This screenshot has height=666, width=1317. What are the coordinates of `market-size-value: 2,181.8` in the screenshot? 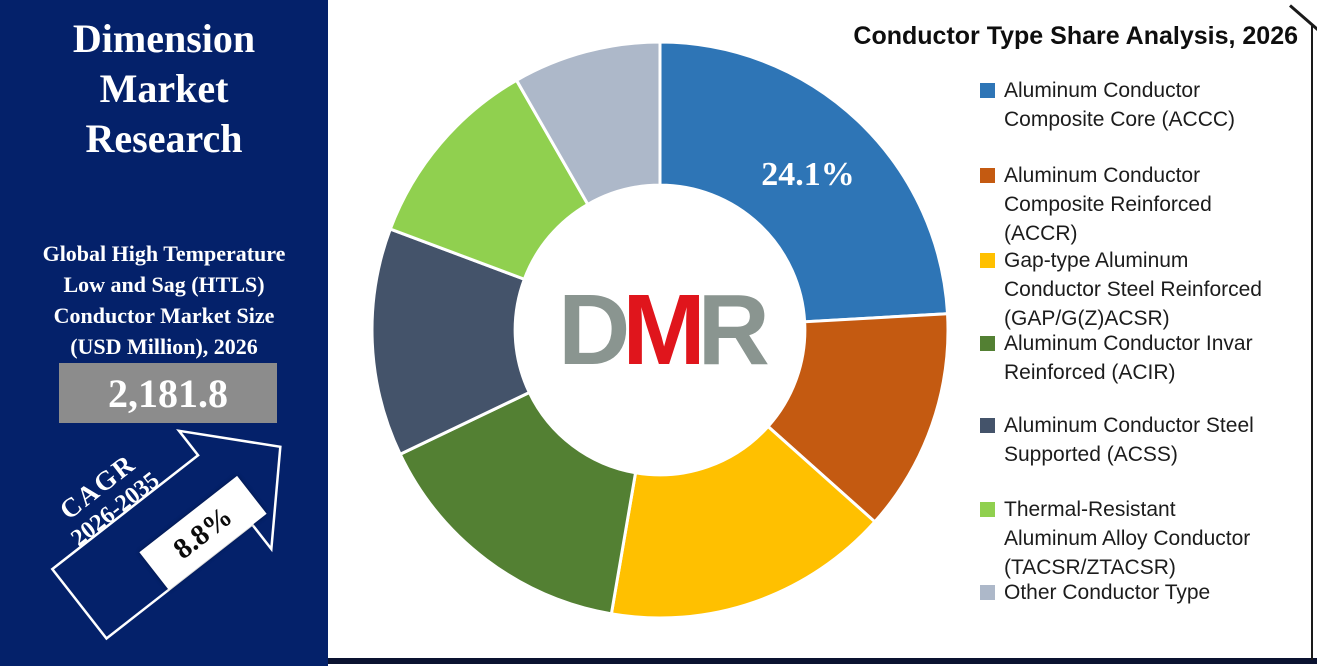 It's located at (168, 393).